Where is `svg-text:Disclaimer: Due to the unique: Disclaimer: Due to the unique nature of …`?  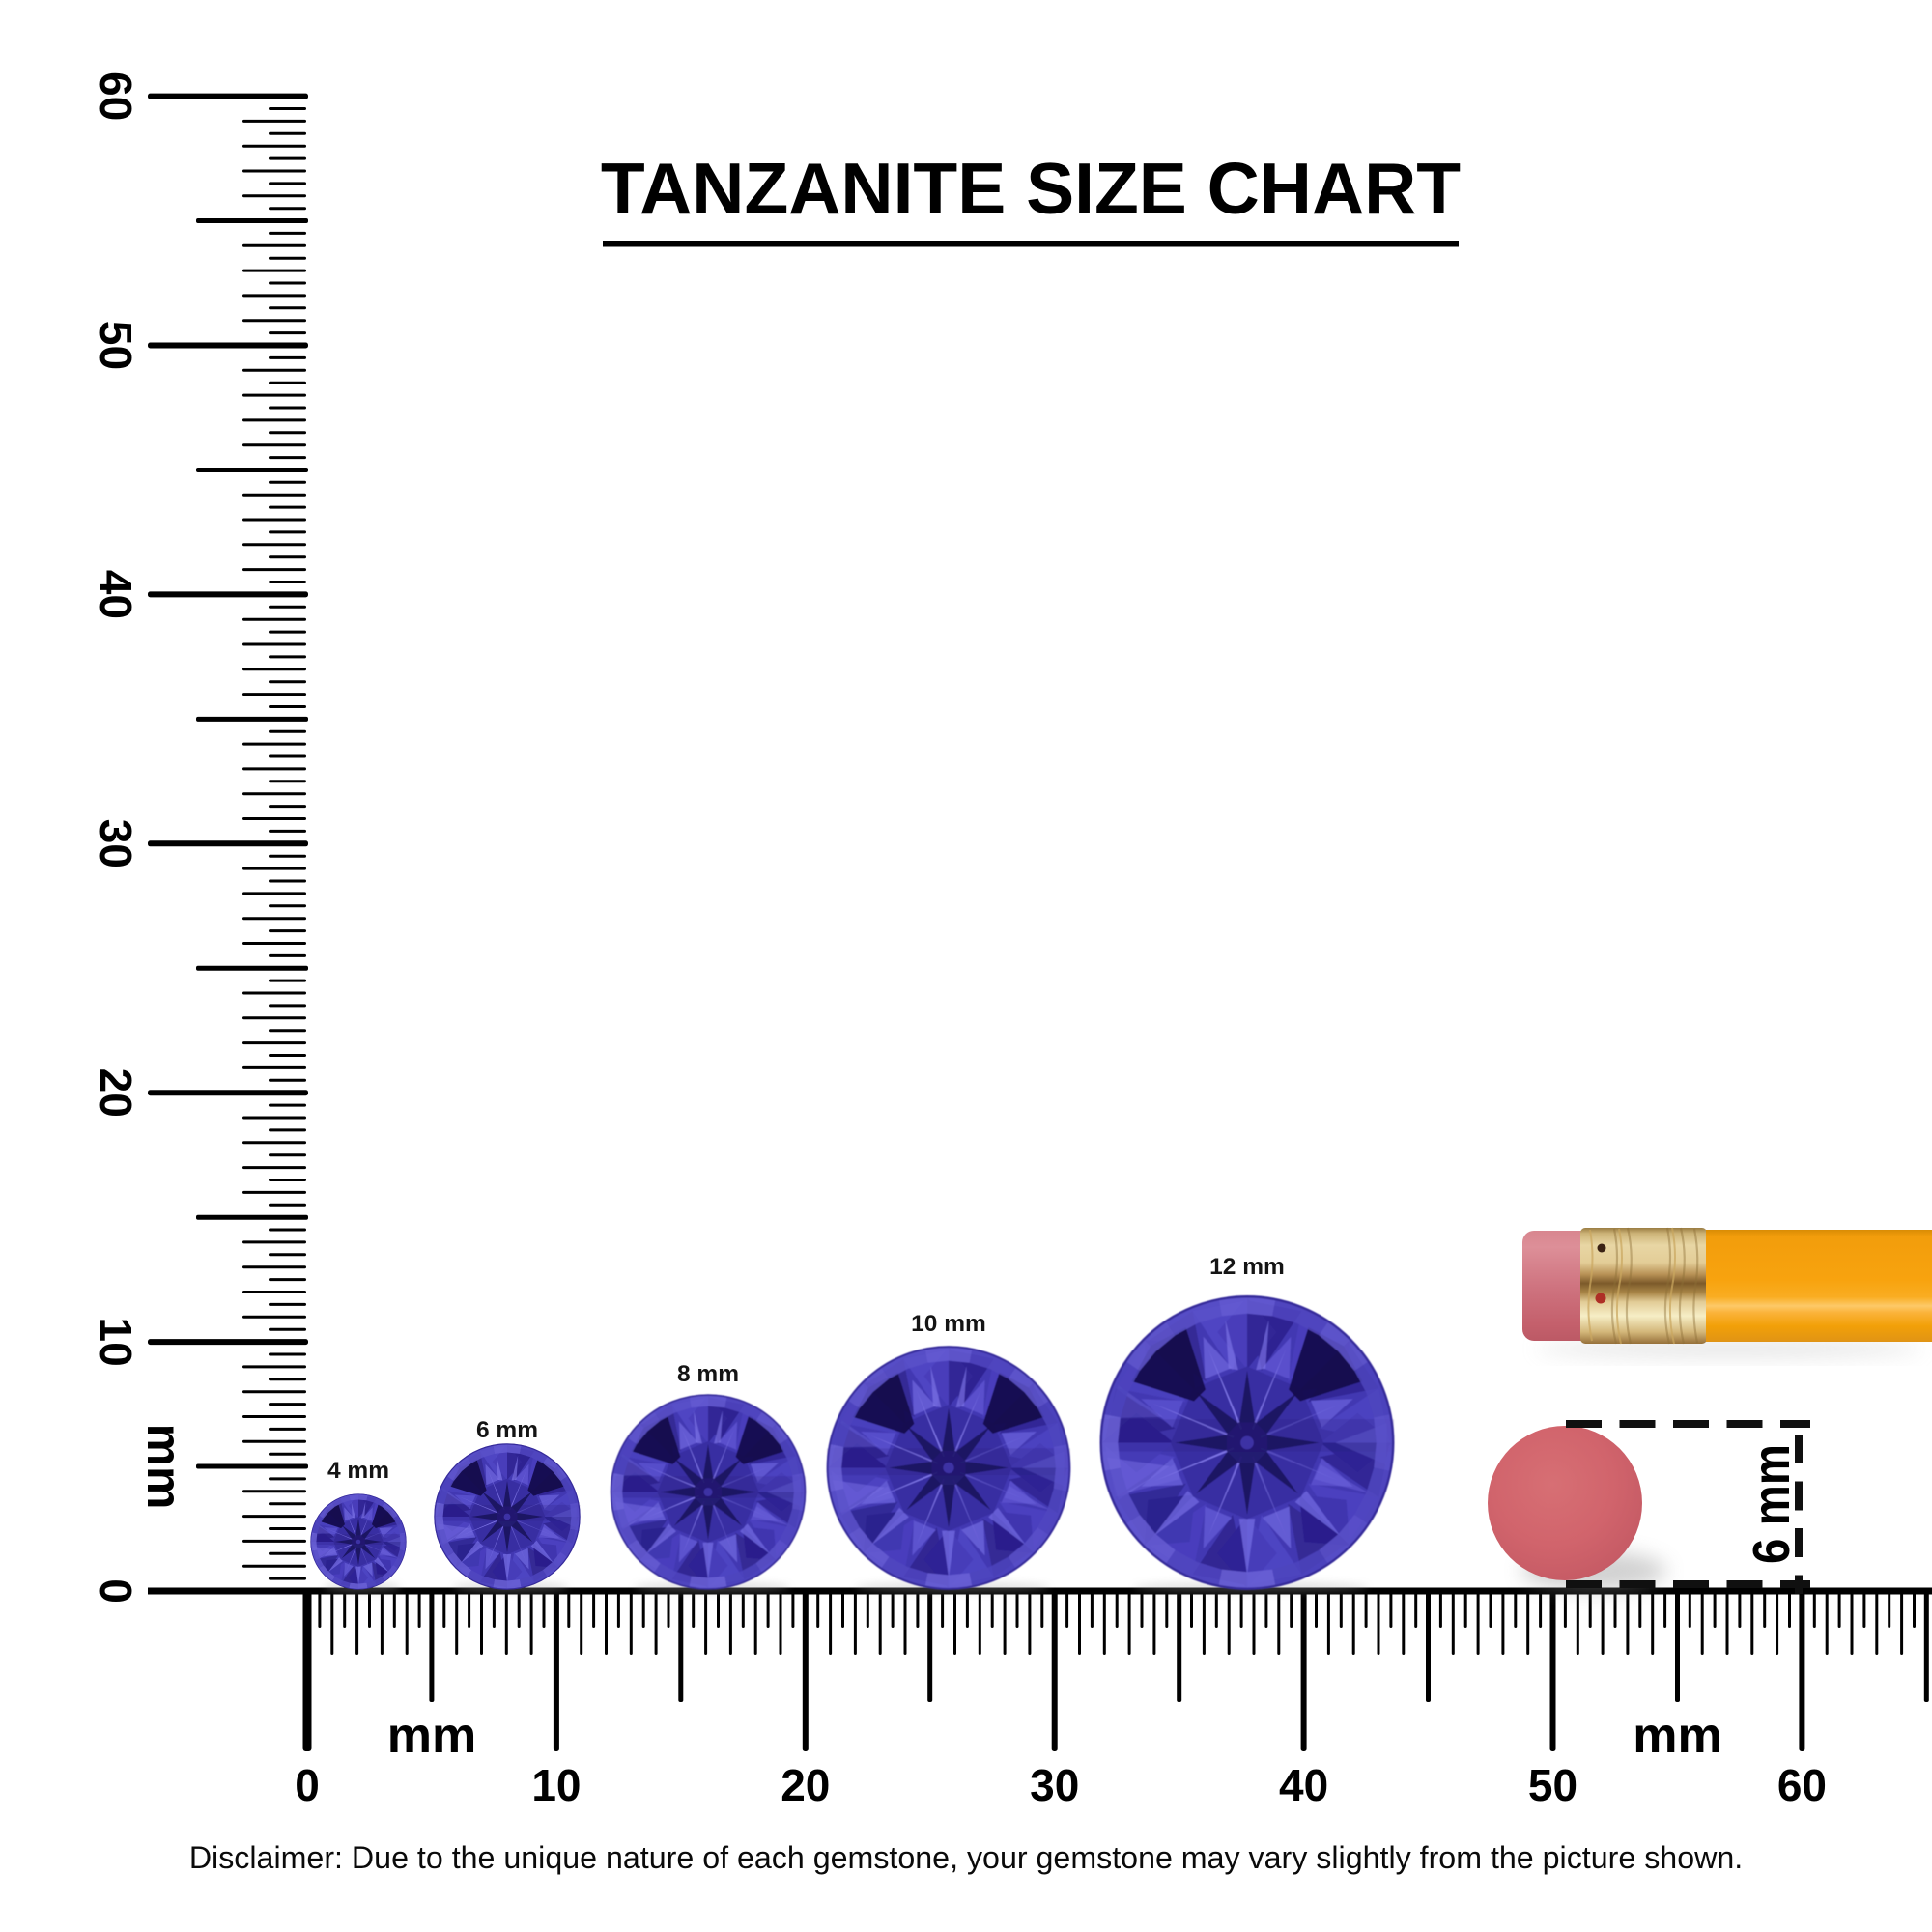
svg-text:Disclaimer: Due to the unique: Disclaimer: Due to the unique nature of … is located at coordinates (966, 1857).